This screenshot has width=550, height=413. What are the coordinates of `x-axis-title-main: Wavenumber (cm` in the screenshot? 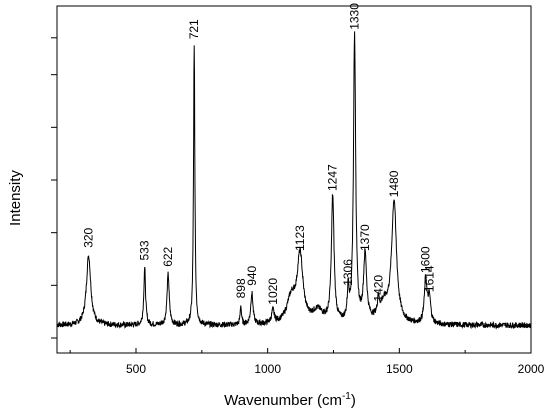 It's located at (283, 400).